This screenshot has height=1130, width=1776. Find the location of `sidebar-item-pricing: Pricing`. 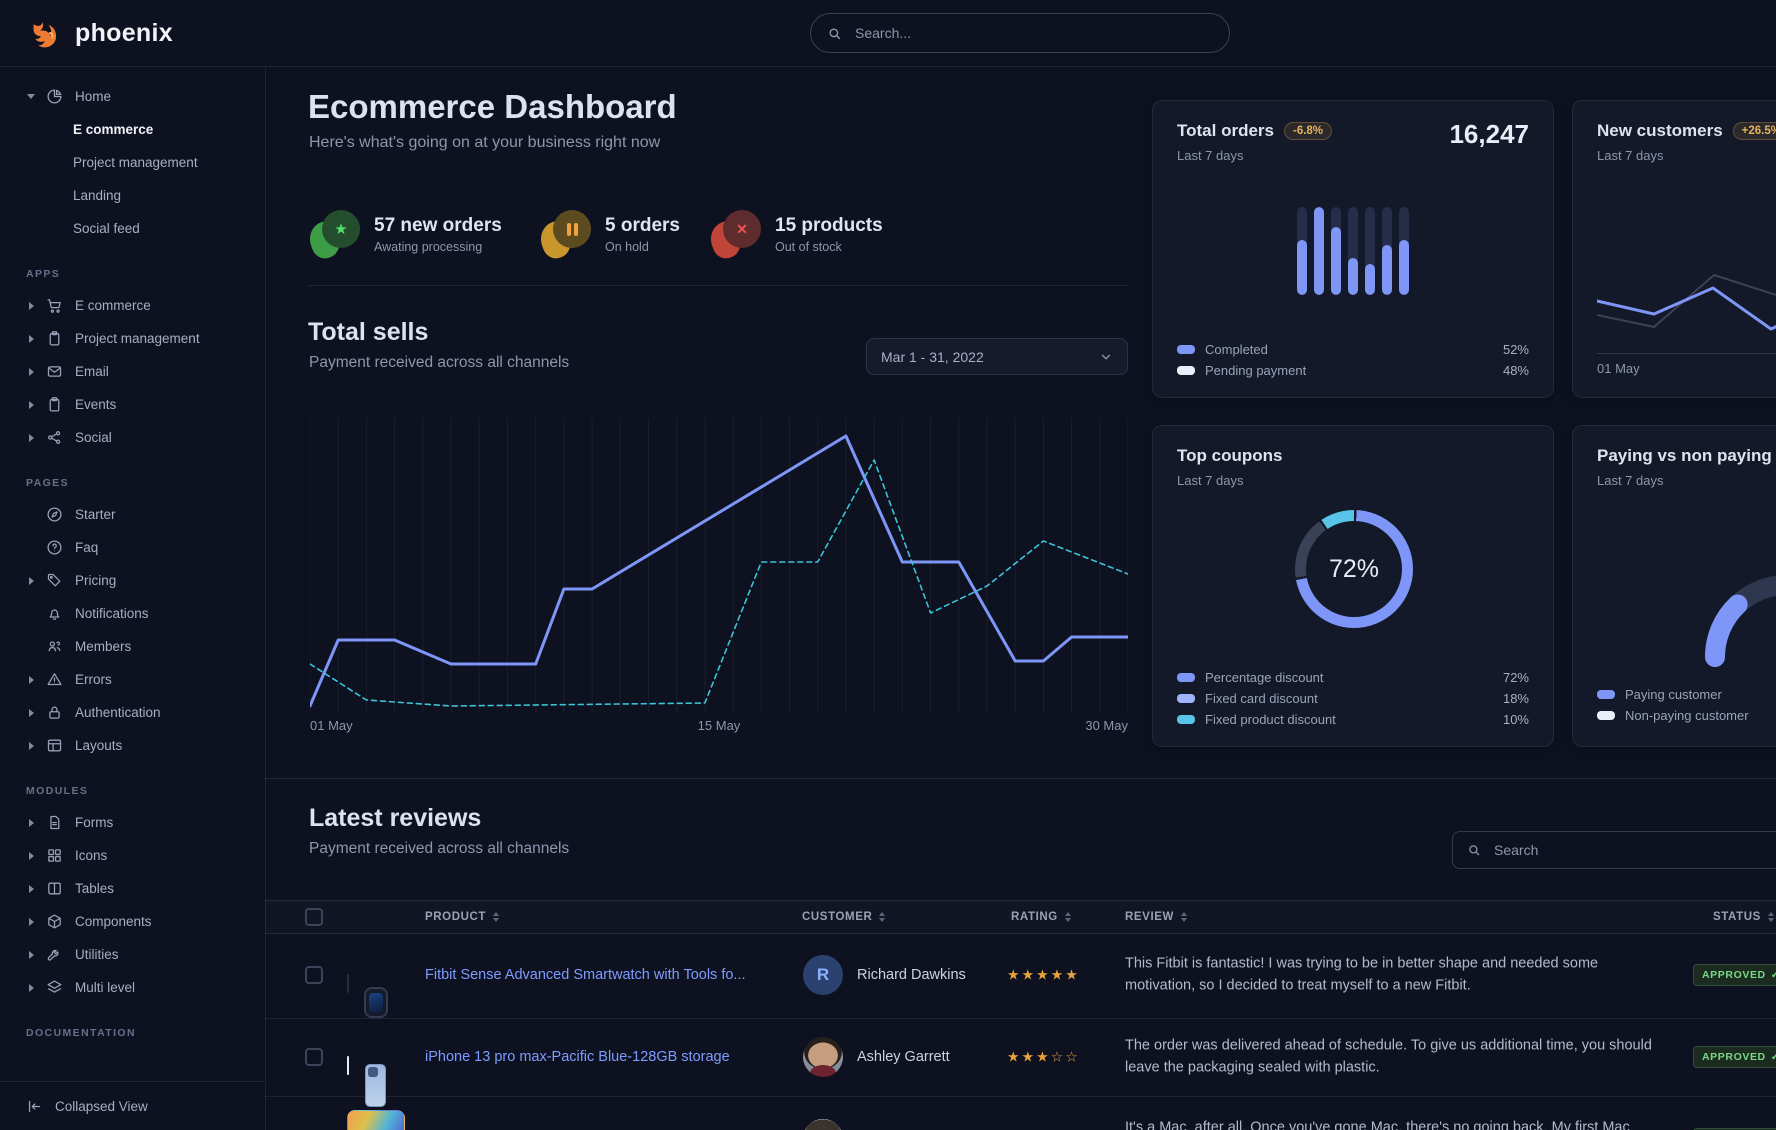

sidebar-item-pricing: Pricing is located at coordinates (132, 580).